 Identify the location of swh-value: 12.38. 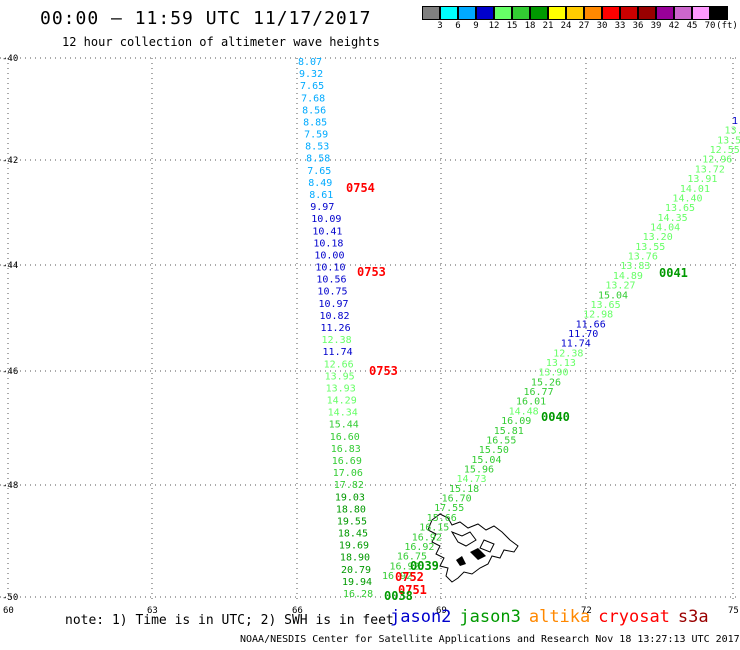
(337, 340).